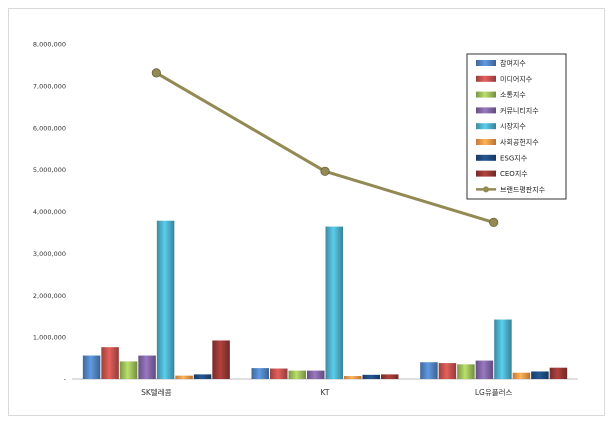  Describe the element at coordinates (49, 86) in the screenshot. I see `y-tick-label: 7,000,000` at that location.